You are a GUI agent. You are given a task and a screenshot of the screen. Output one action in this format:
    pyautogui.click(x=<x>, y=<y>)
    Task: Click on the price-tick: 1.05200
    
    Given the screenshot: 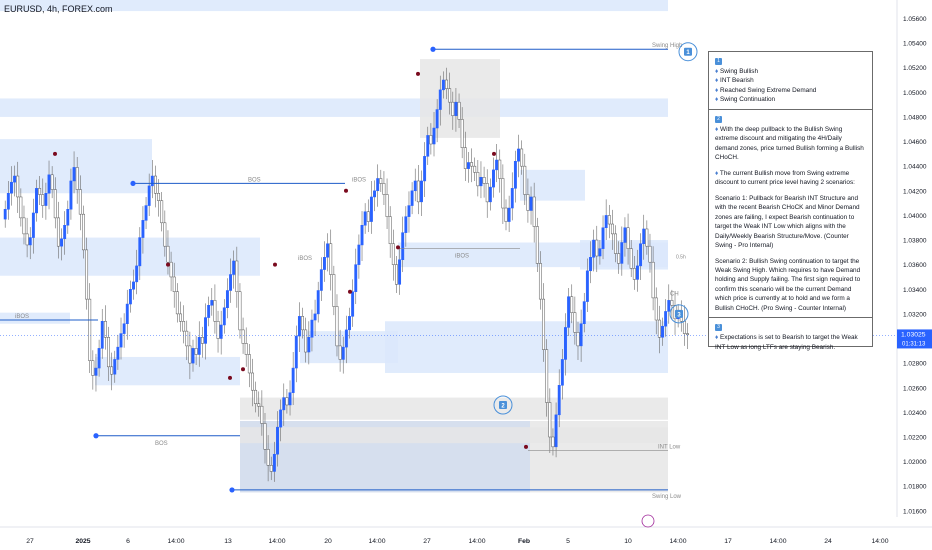 What is the action you would take?
    pyautogui.click(x=915, y=68)
    